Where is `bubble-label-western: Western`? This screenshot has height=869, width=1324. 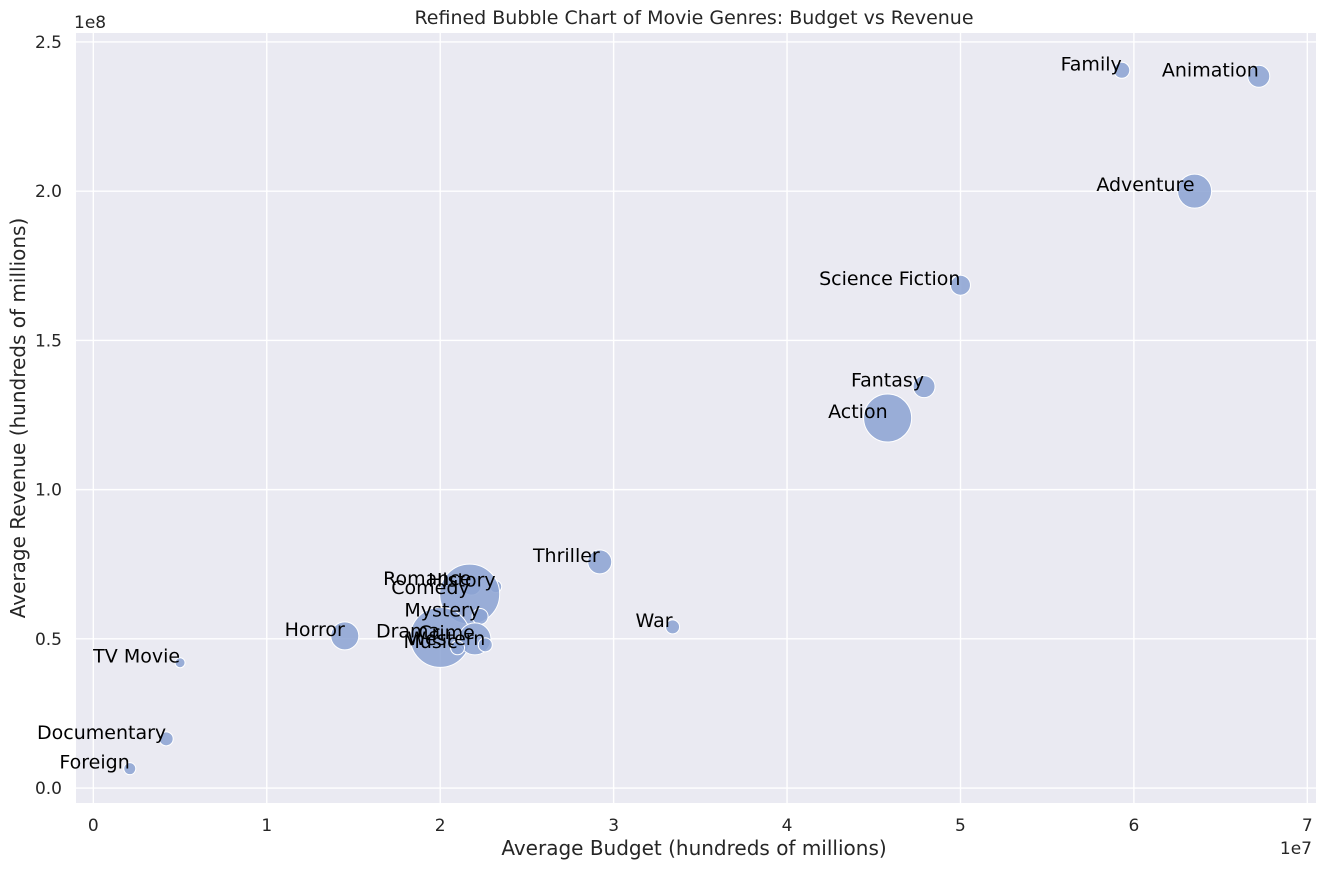 bubble-label-western: Western is located at coordinates (446, 639).